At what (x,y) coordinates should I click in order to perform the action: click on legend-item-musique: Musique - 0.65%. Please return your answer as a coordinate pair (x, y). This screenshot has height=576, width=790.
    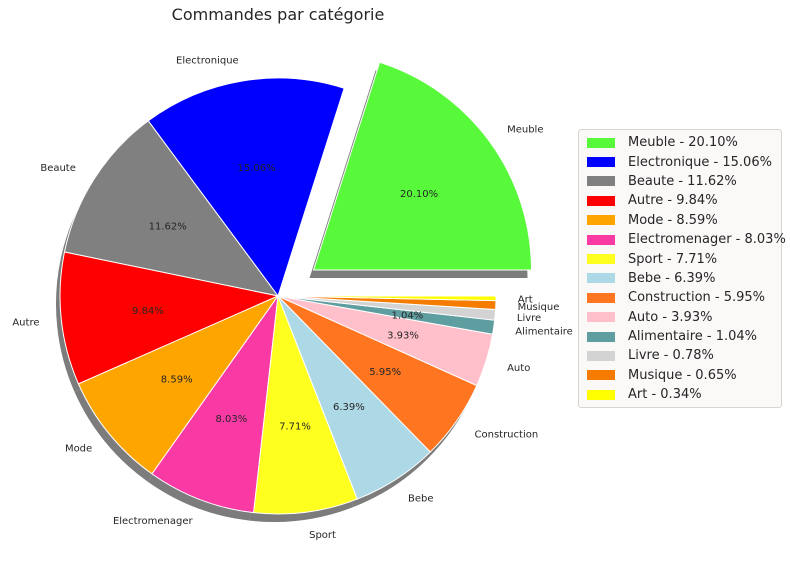
    Looking at the image, I should click on (680, 375).